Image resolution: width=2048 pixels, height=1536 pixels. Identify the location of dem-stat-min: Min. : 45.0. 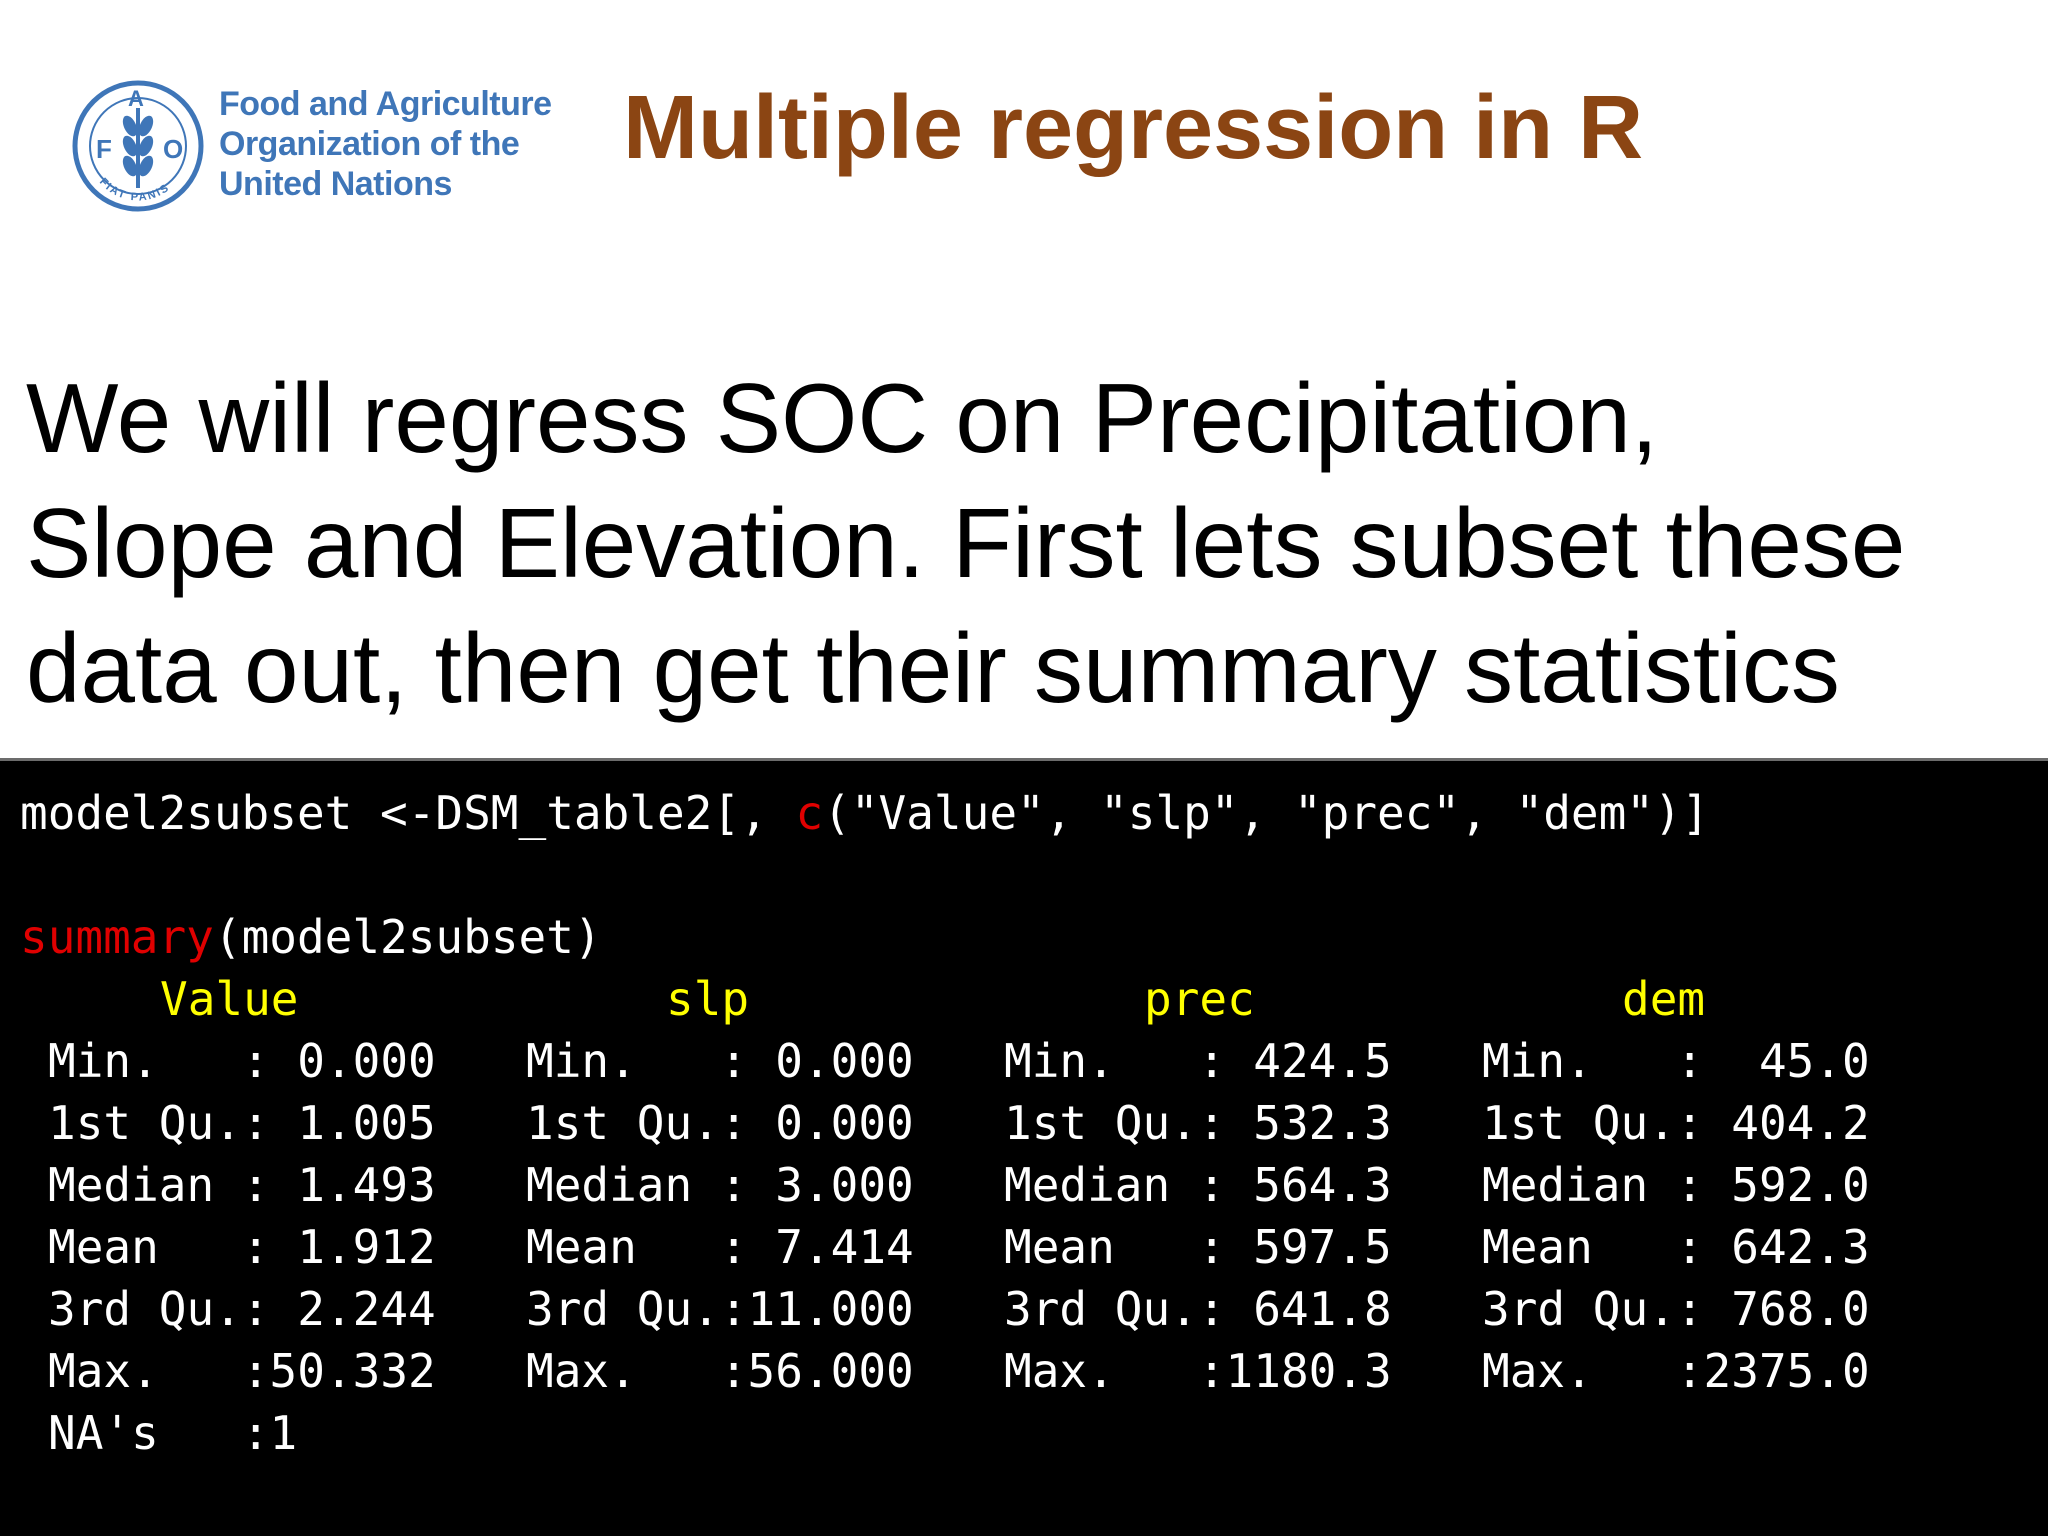
(1676, 1061).